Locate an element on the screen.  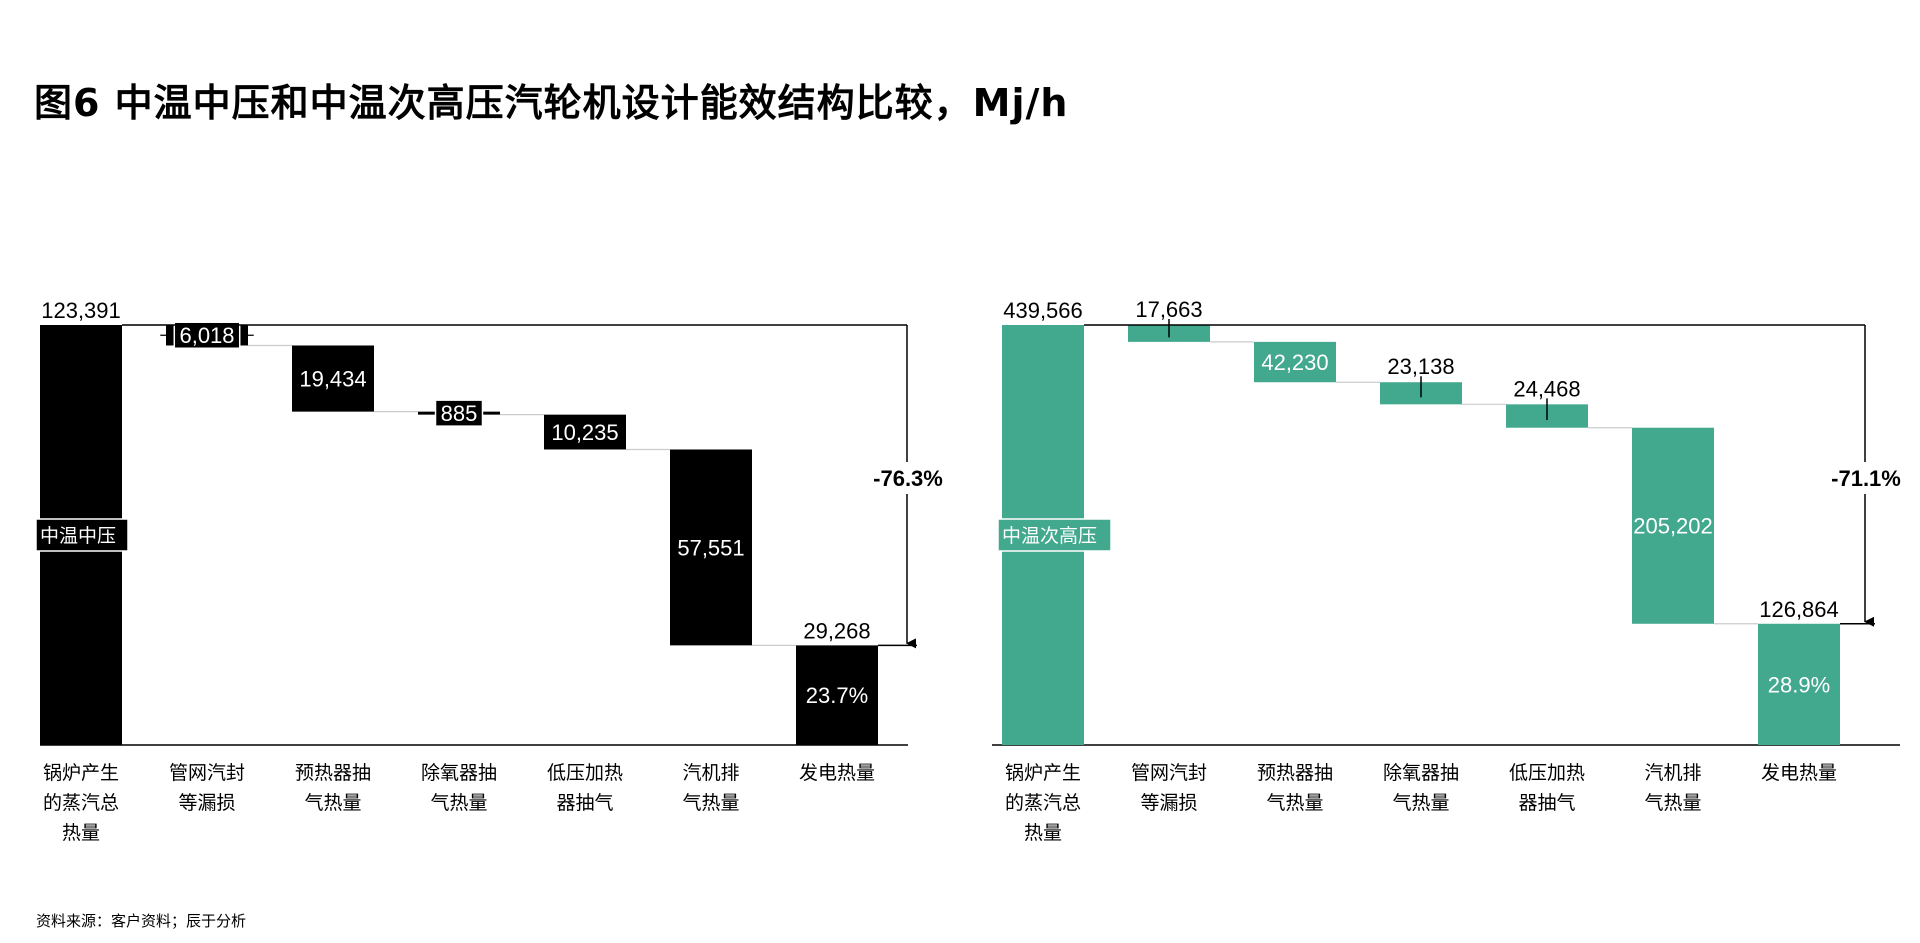
value-label: 885 is located at coordinates (459, 413).